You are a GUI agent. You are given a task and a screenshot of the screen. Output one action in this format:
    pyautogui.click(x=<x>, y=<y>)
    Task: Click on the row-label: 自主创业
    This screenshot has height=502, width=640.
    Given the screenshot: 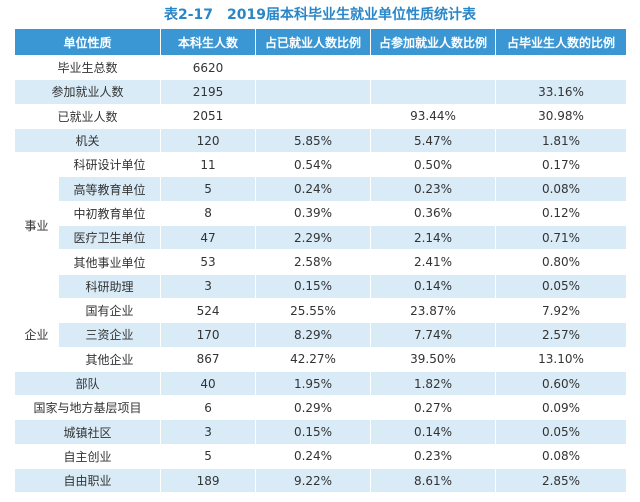 What is the action you would take?
    pyautogui.click(x=87, y=456)
    